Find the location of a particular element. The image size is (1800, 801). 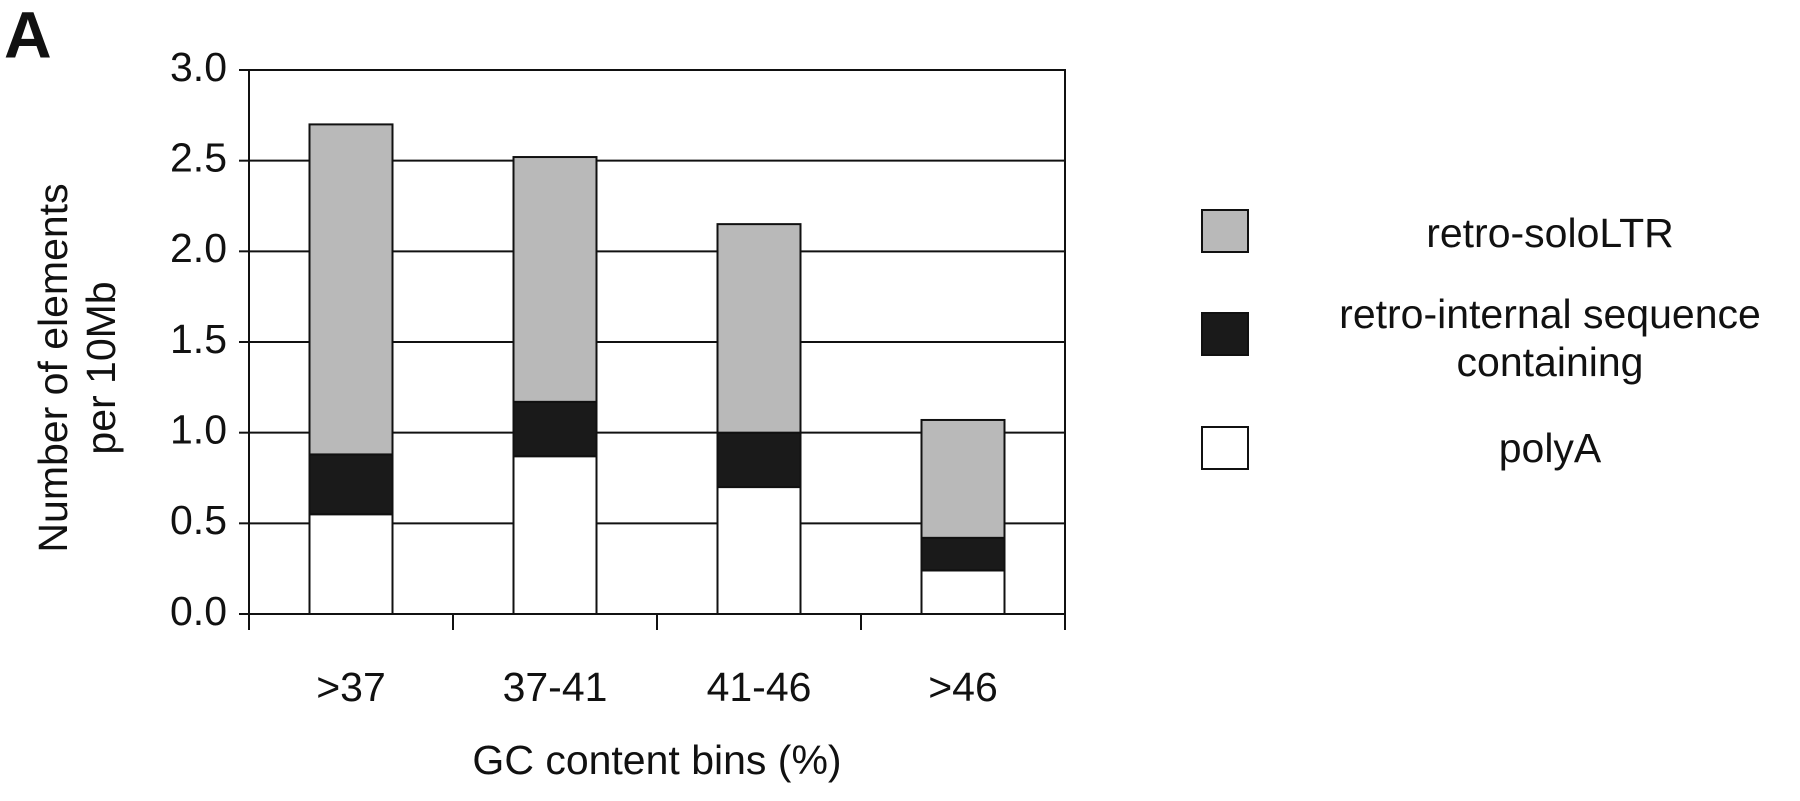

y-tick-label: 0.0 is located at coordinates (198, 611).